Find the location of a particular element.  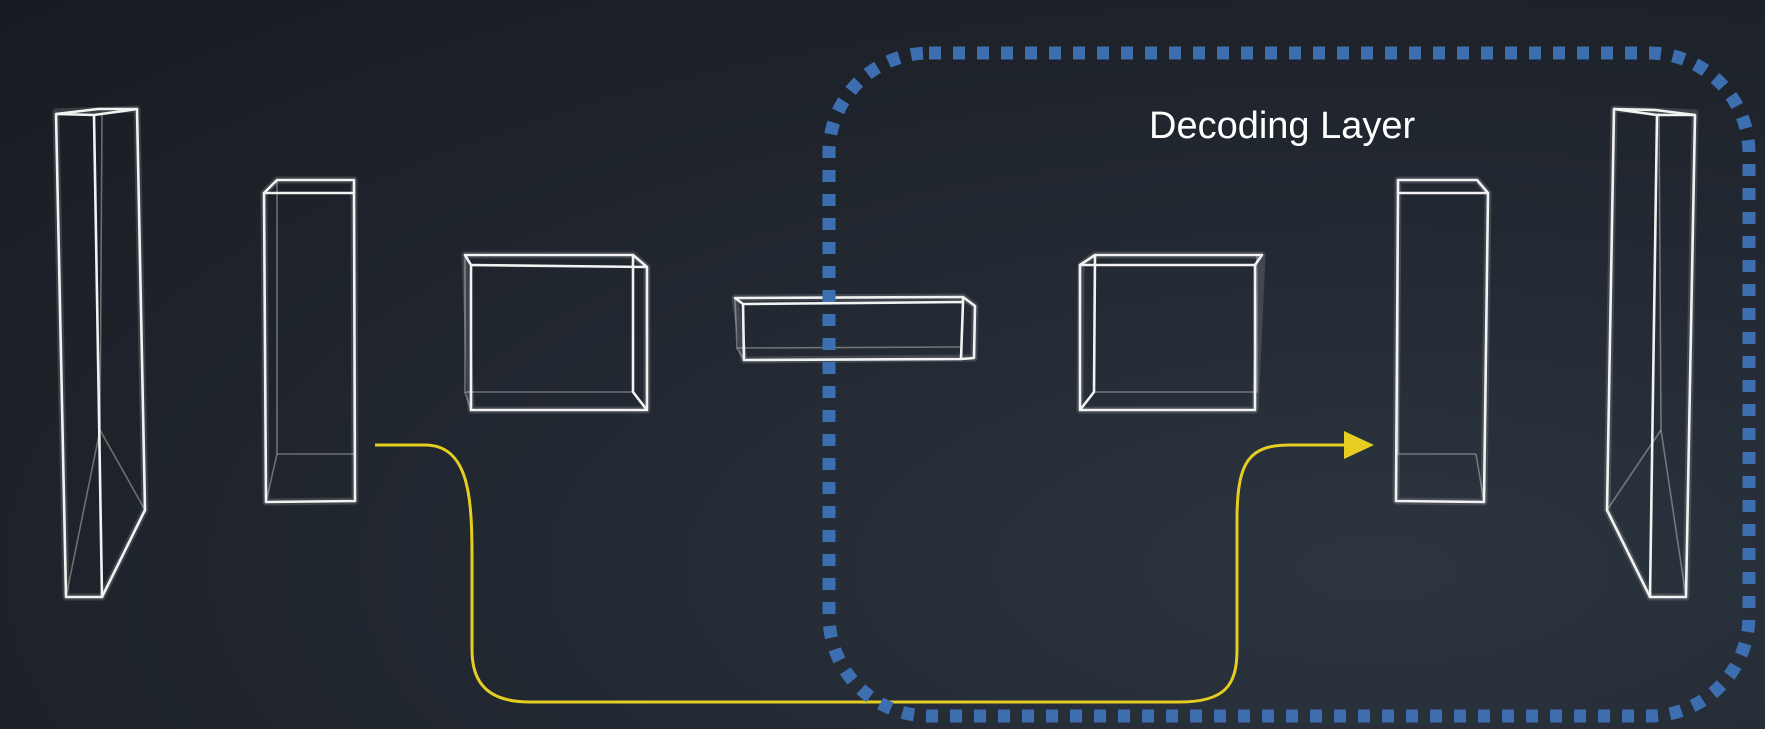

bottleneck-layer is located at coordinates (855, 328).